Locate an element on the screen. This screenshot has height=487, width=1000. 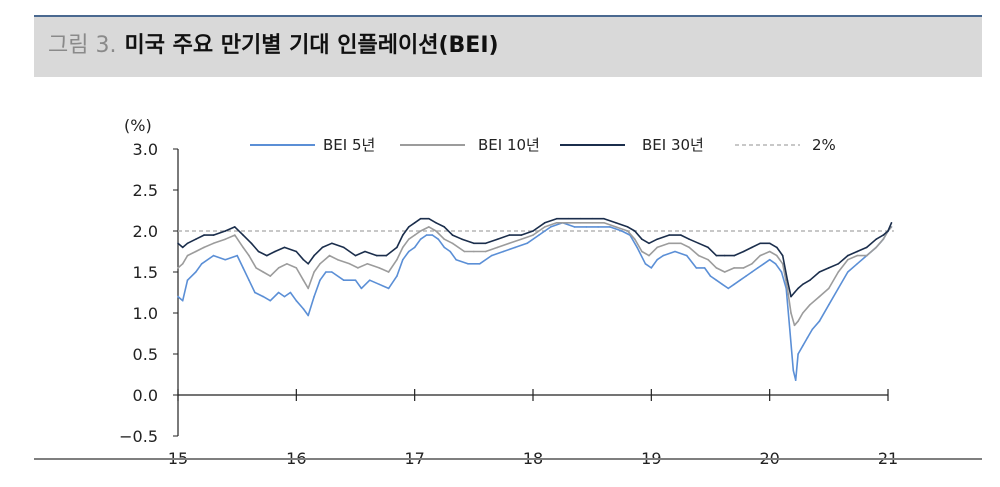
figure-title-block: 그림 3. 미국 주요 만기별 기대 인플레이션(BEI) is located at coordinates (273, 46).